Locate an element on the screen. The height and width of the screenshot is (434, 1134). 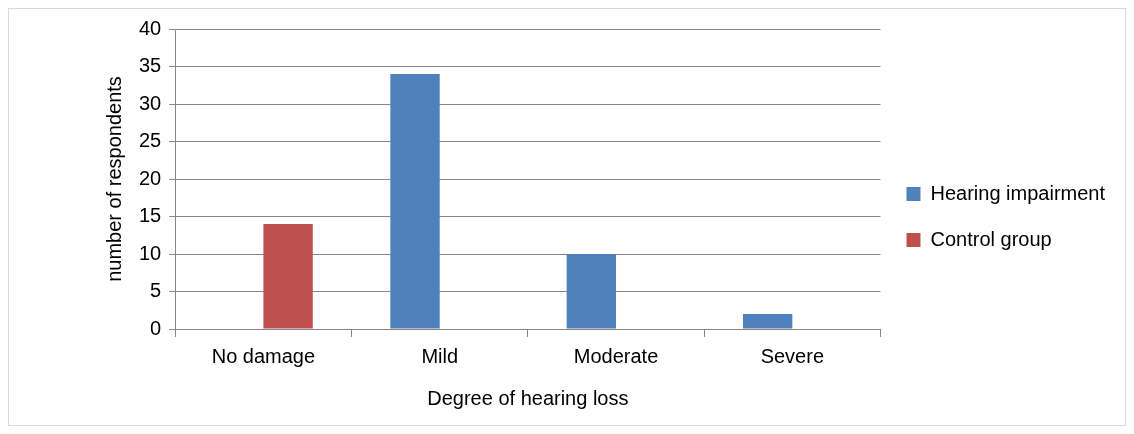
x-tick-label: Severe is located at coordinates (792, 355).